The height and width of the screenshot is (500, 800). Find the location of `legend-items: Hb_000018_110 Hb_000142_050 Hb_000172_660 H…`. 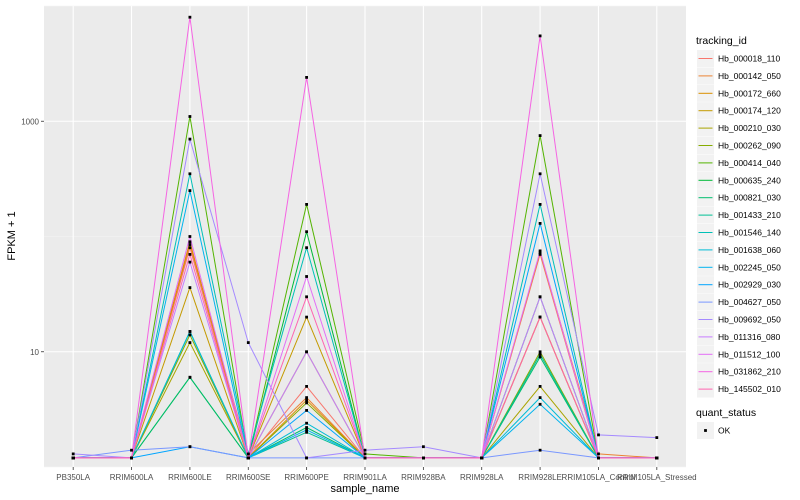

legend-items: Hb_000018_110 Hb_000142_050 Hb_000172_660 H… is located at coordinates (739, 224).